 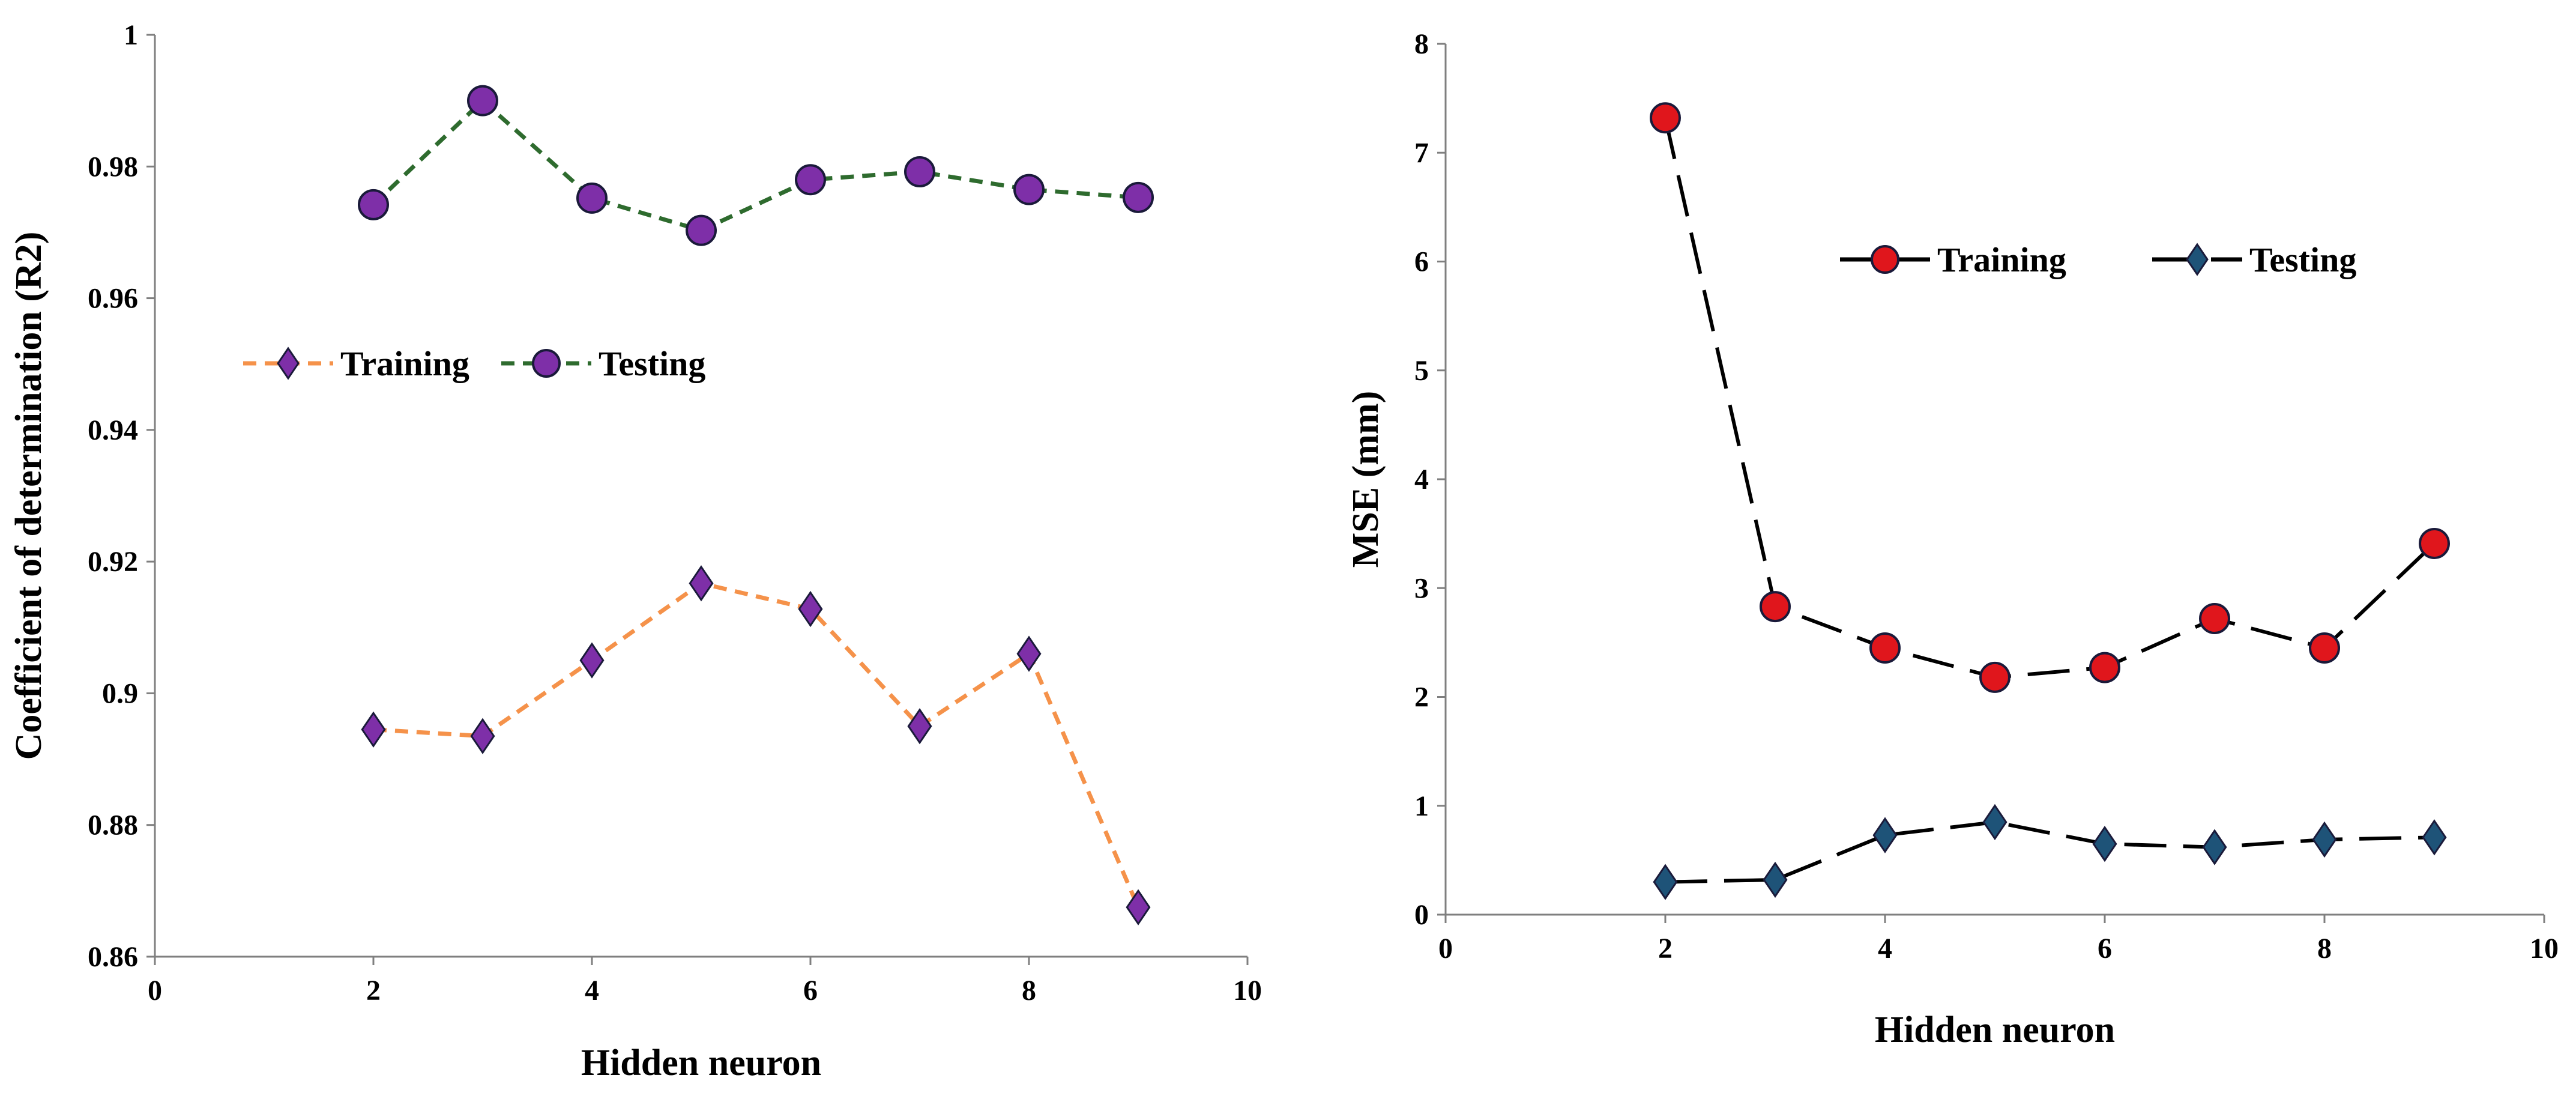 I want to click on series-training, so click(x=756, y=745).